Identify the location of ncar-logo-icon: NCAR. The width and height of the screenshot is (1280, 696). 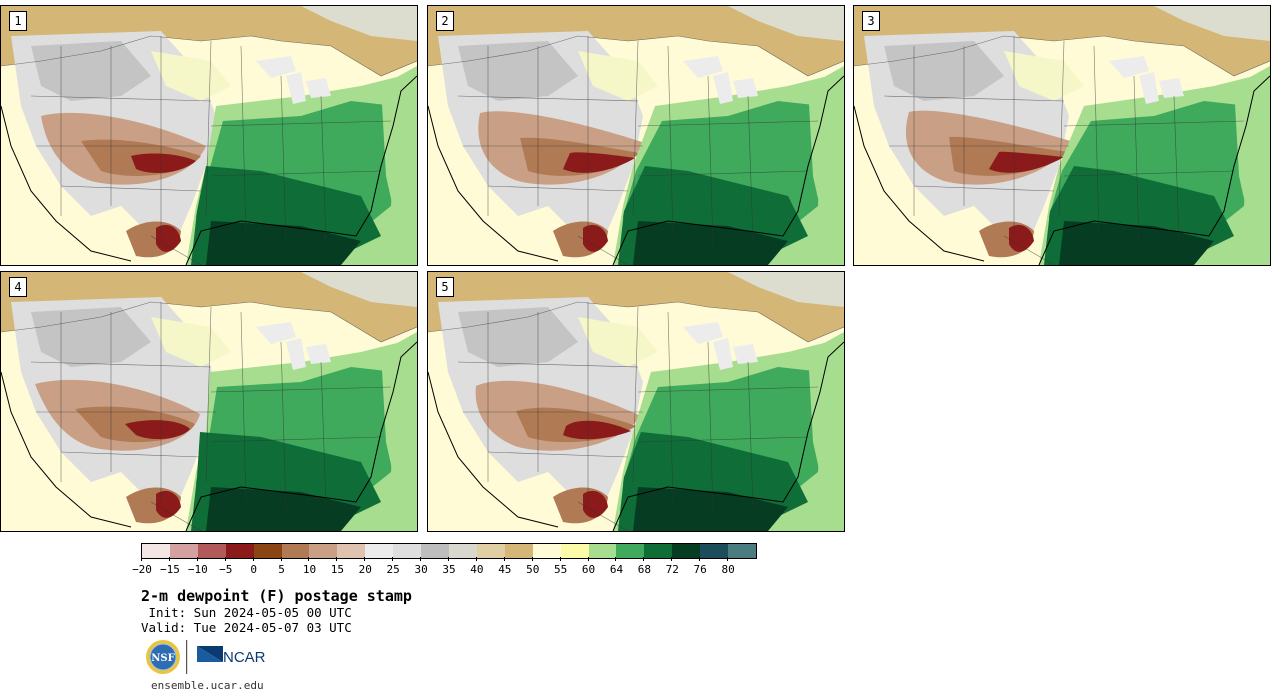
(231, 656).